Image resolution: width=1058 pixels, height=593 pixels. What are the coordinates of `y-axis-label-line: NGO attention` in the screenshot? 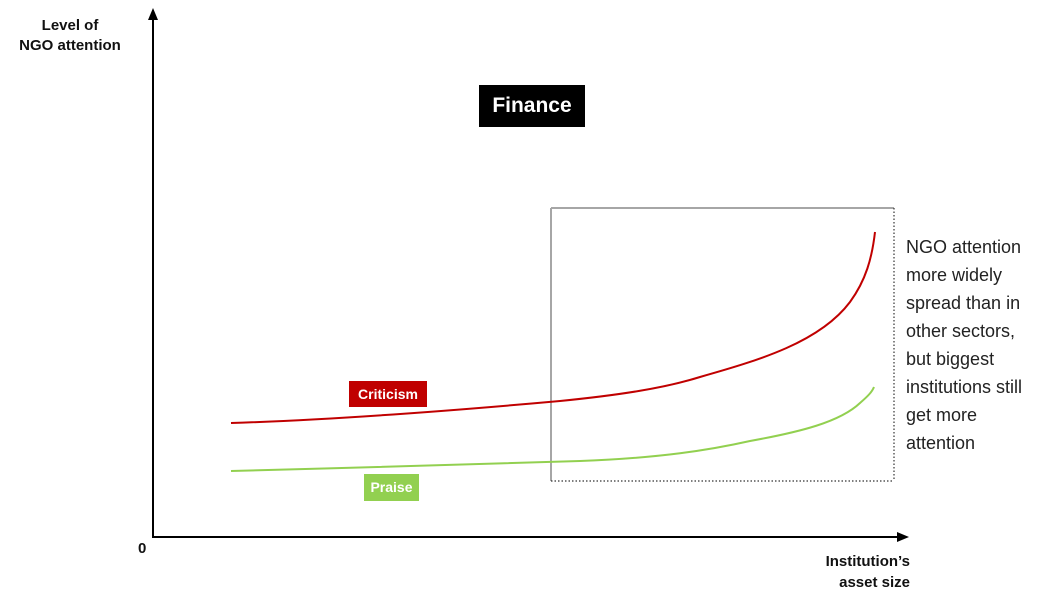 It's located at (70, 45).